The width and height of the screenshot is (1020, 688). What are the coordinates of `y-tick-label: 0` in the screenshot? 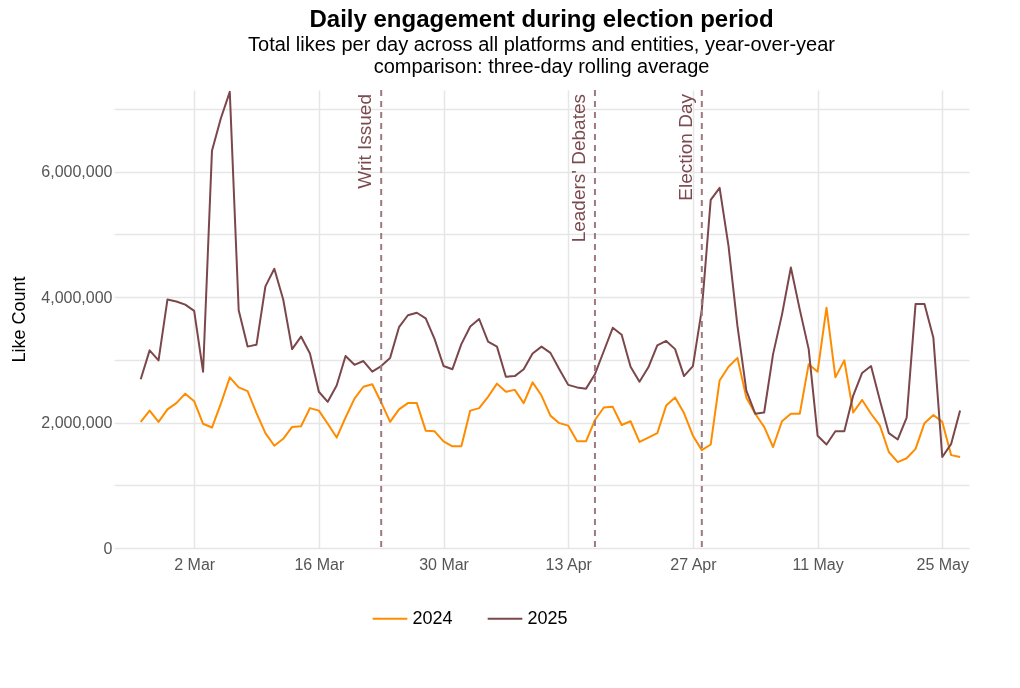 It's located at (108, 548).